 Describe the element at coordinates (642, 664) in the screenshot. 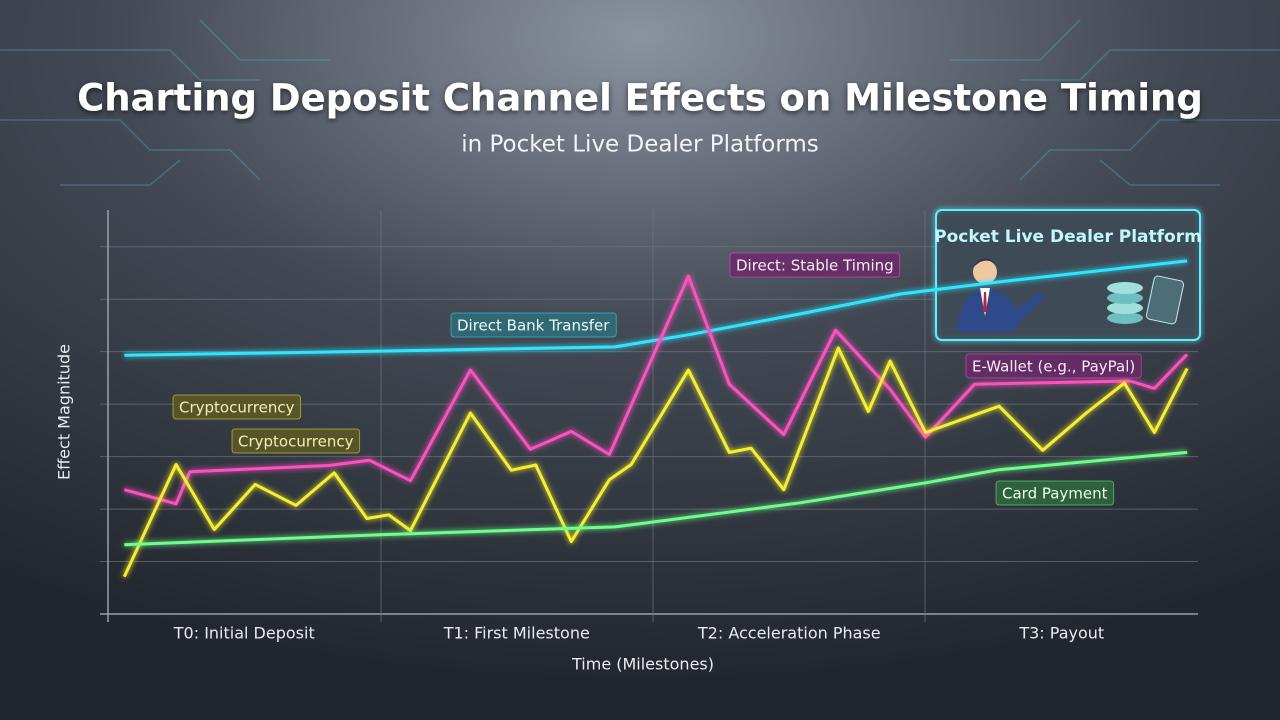

I see `x-axis-title: Time (Milestones)` at that location.